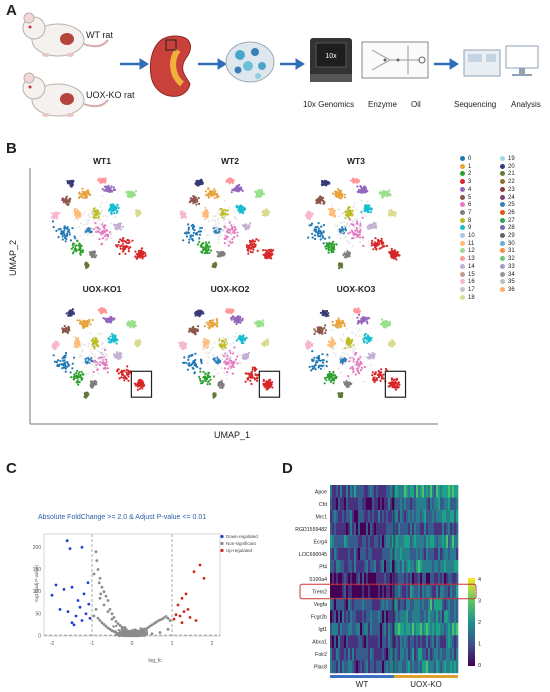  What do you see at coordinates (230, 289) in the screenshot?
I see `umap-title-uox-ko2: UOX-KO2` at bounding box center [230, 289].